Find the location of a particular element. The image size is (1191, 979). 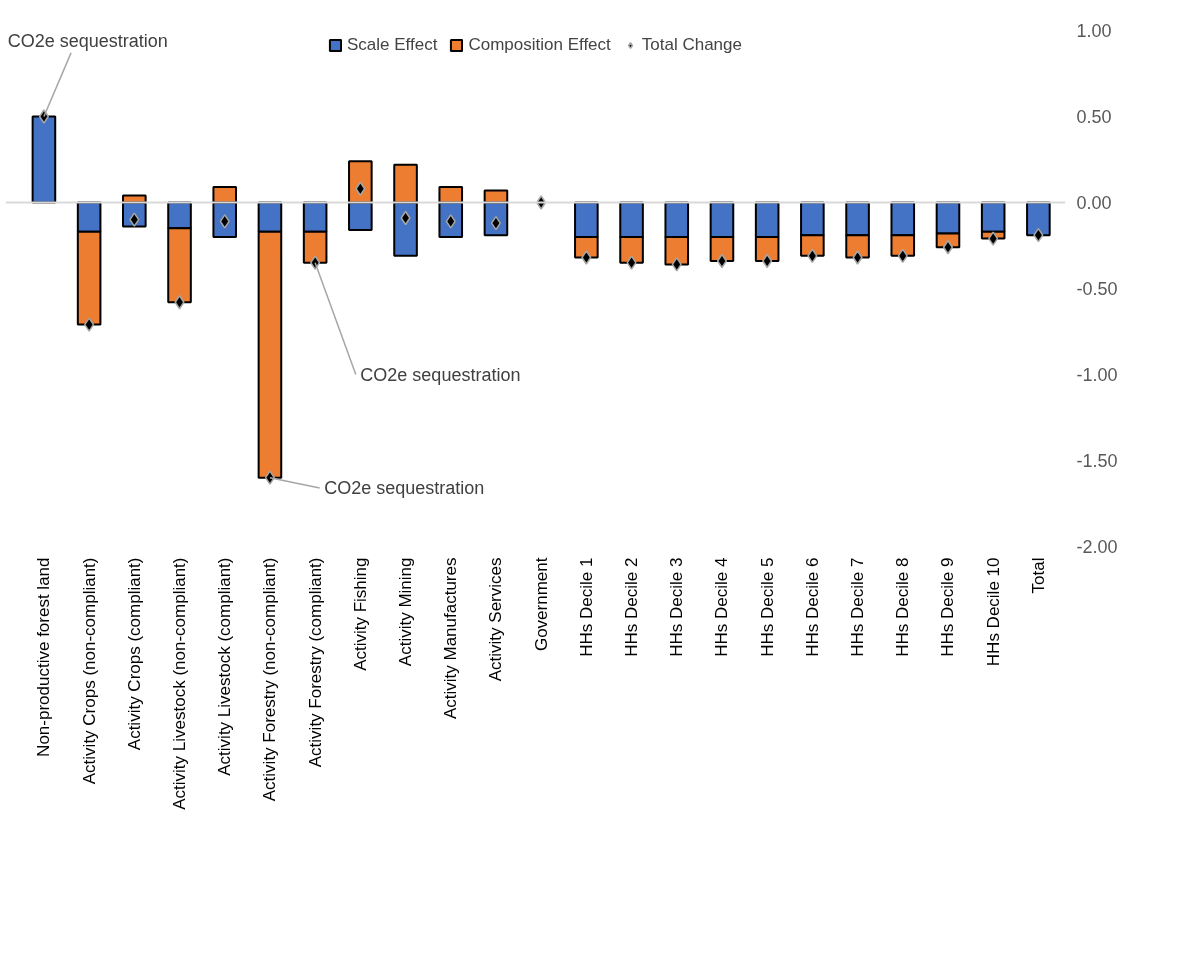

x-tick-label: Activity Mining is located at coordinates (406, 612).